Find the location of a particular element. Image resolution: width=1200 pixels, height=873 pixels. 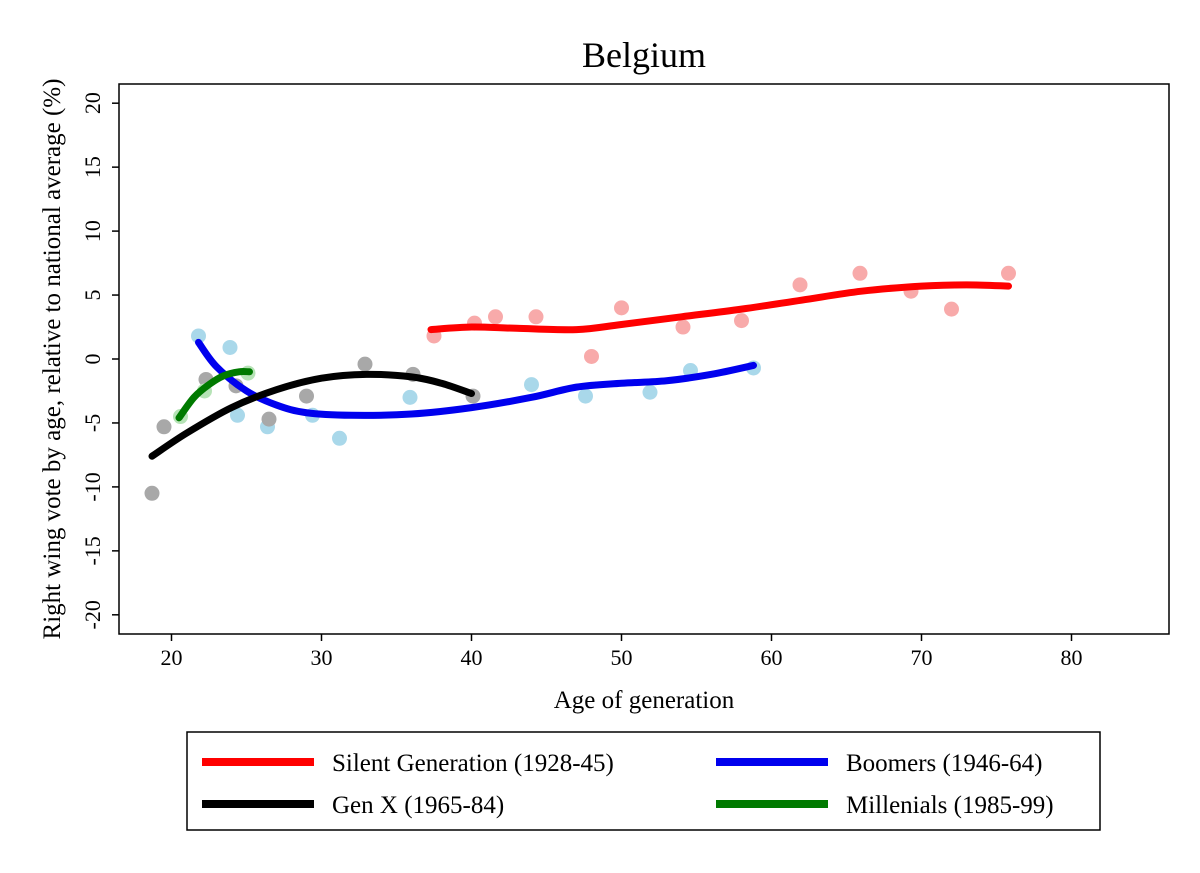

y-axis: 20 15 10 5 0 -5 -10 -15 -20 is located at coordinates (99, 360).